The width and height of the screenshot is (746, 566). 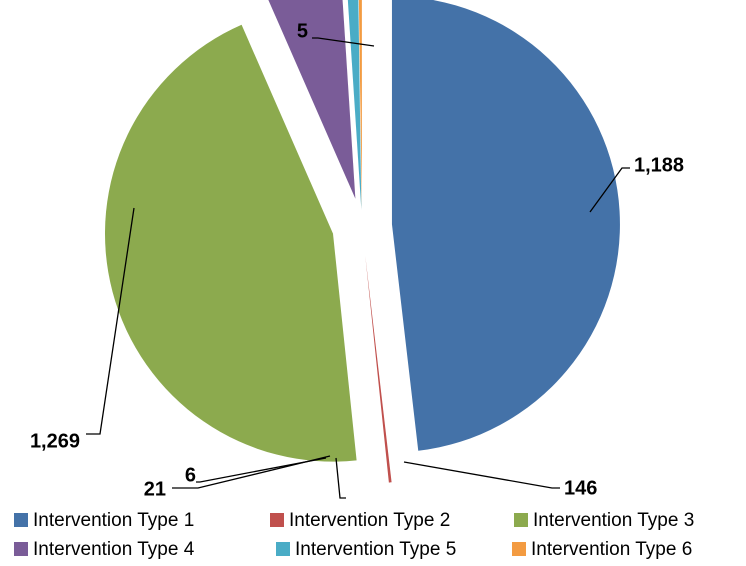 I want to click on data-label-6: 6, so click(x=190, y=475).